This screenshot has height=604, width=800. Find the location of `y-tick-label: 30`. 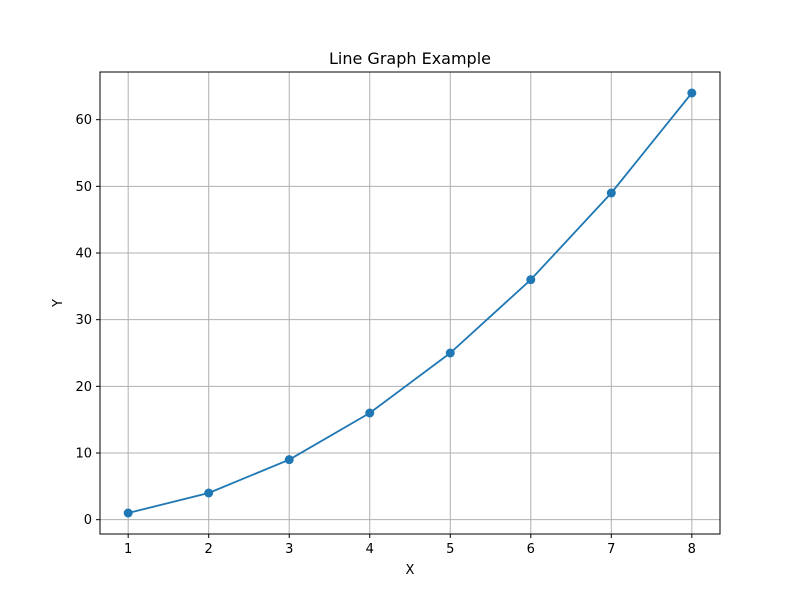

y-tick-label: 30 is located at coordinates (83, 320).